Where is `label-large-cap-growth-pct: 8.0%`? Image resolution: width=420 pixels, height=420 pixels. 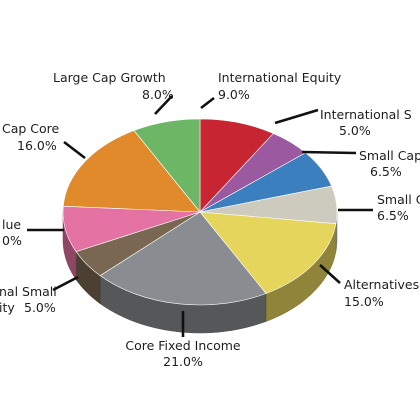 label-large-cap-growth-pct: 8.0% is located at coordinates (158, 94).